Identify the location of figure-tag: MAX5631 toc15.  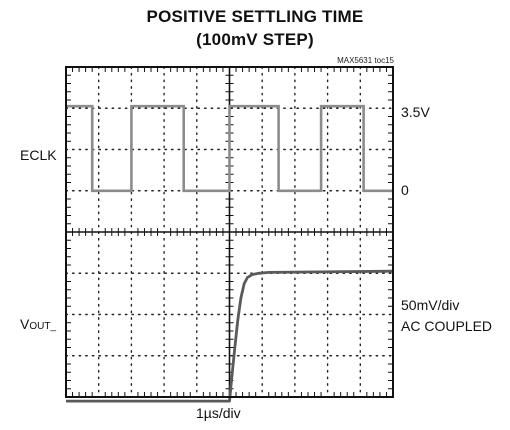
(365, 60).